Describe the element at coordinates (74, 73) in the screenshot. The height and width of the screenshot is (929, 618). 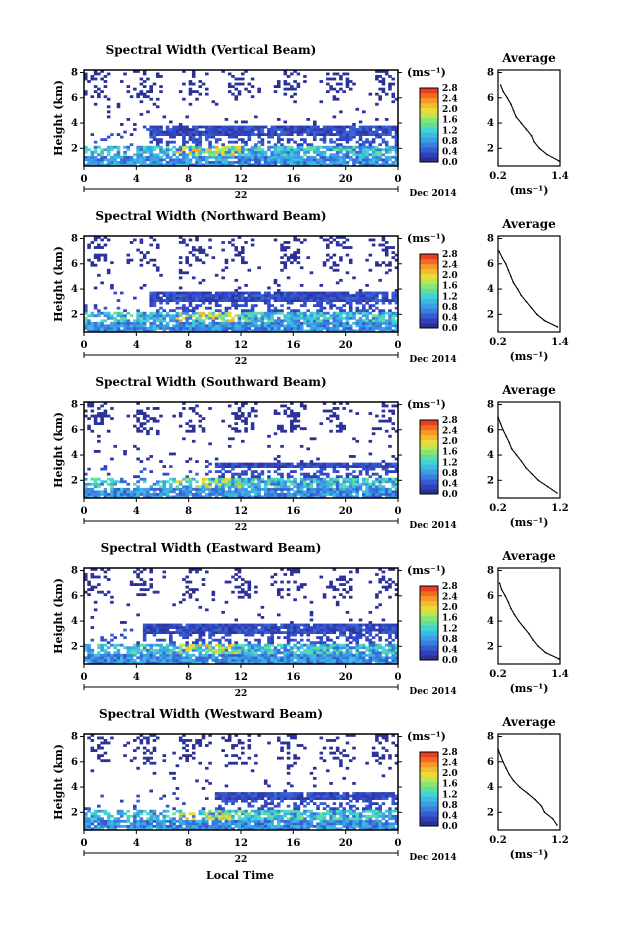
I see `y-tick-label: 8` at that location.